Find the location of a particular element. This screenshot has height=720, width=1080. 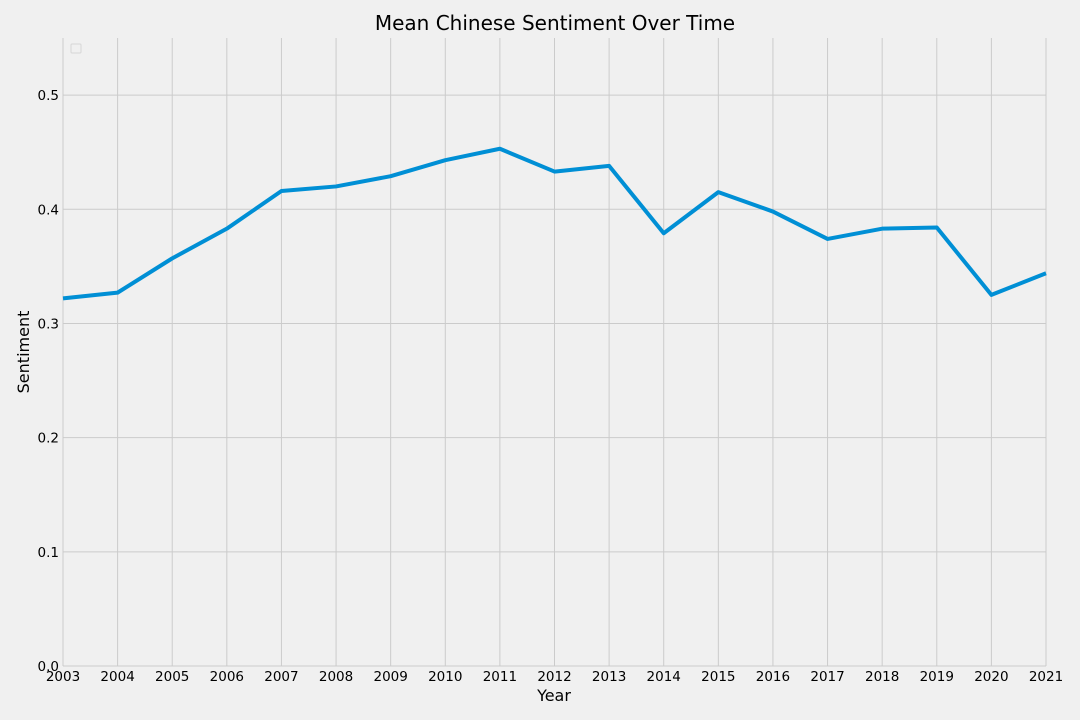

x-tick-label: 2005 is located at coordinates (172, 677).